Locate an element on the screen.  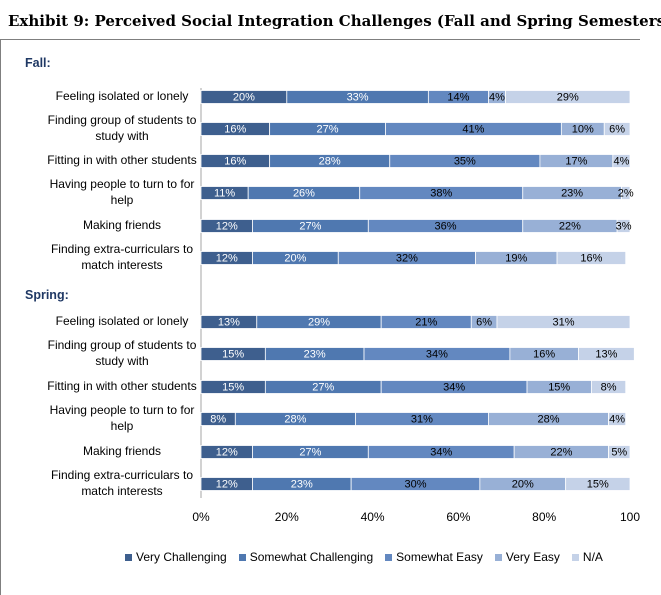
x-tick-label: 0% is located at coordinates (201, 517).